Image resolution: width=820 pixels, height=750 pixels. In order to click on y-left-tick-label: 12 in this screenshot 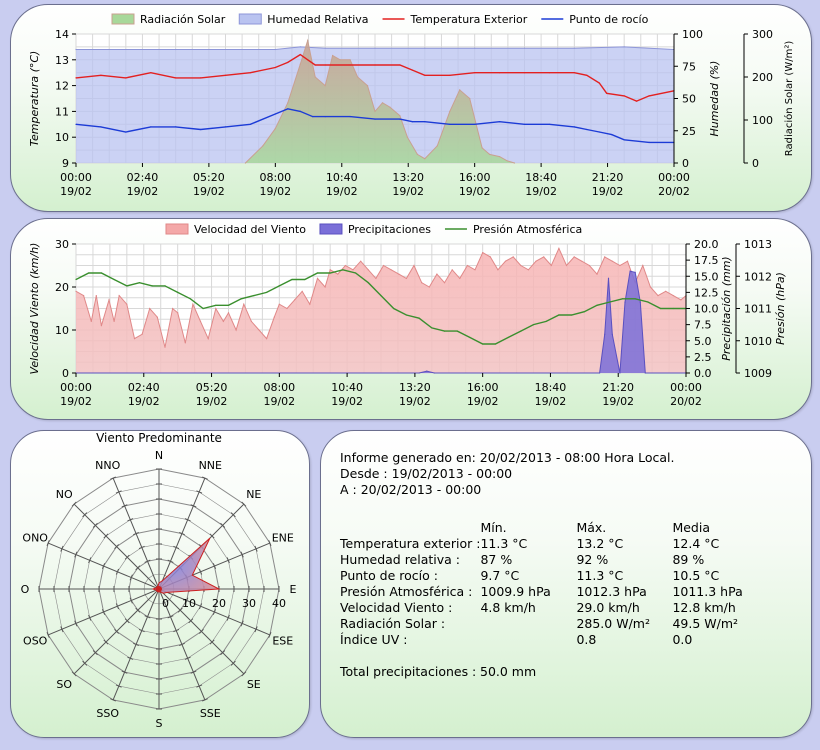, I will do `click(62, 86)`.